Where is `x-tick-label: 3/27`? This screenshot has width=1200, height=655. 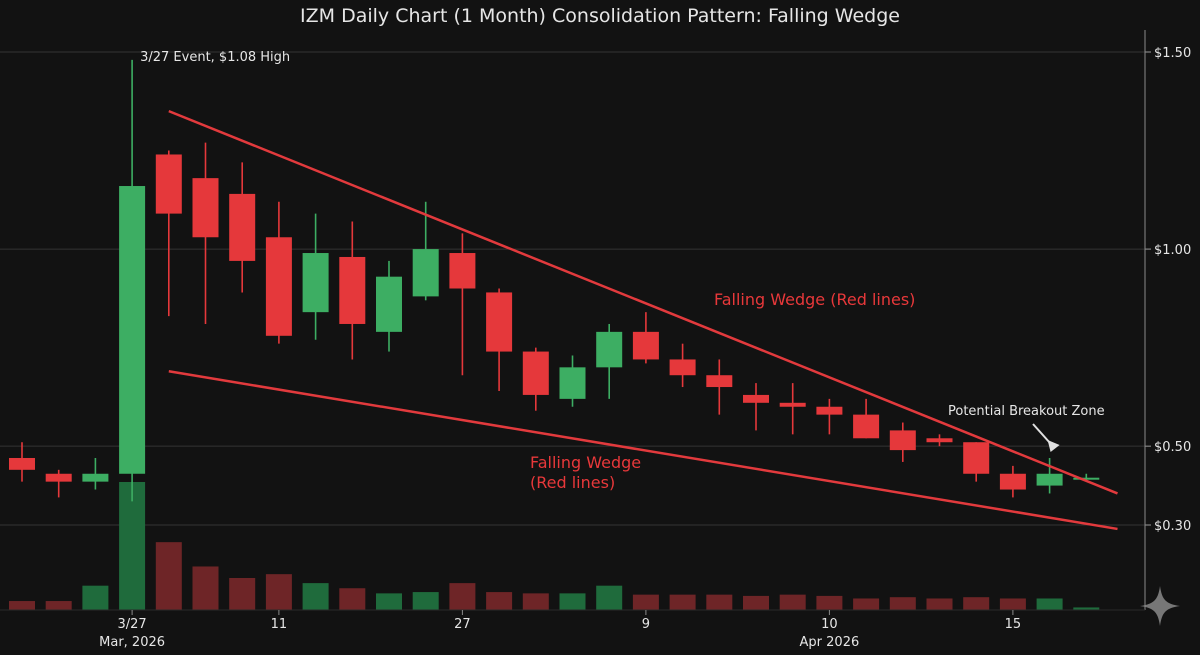
x-tick-label: 3/27 is located at coordinates (131, 624).